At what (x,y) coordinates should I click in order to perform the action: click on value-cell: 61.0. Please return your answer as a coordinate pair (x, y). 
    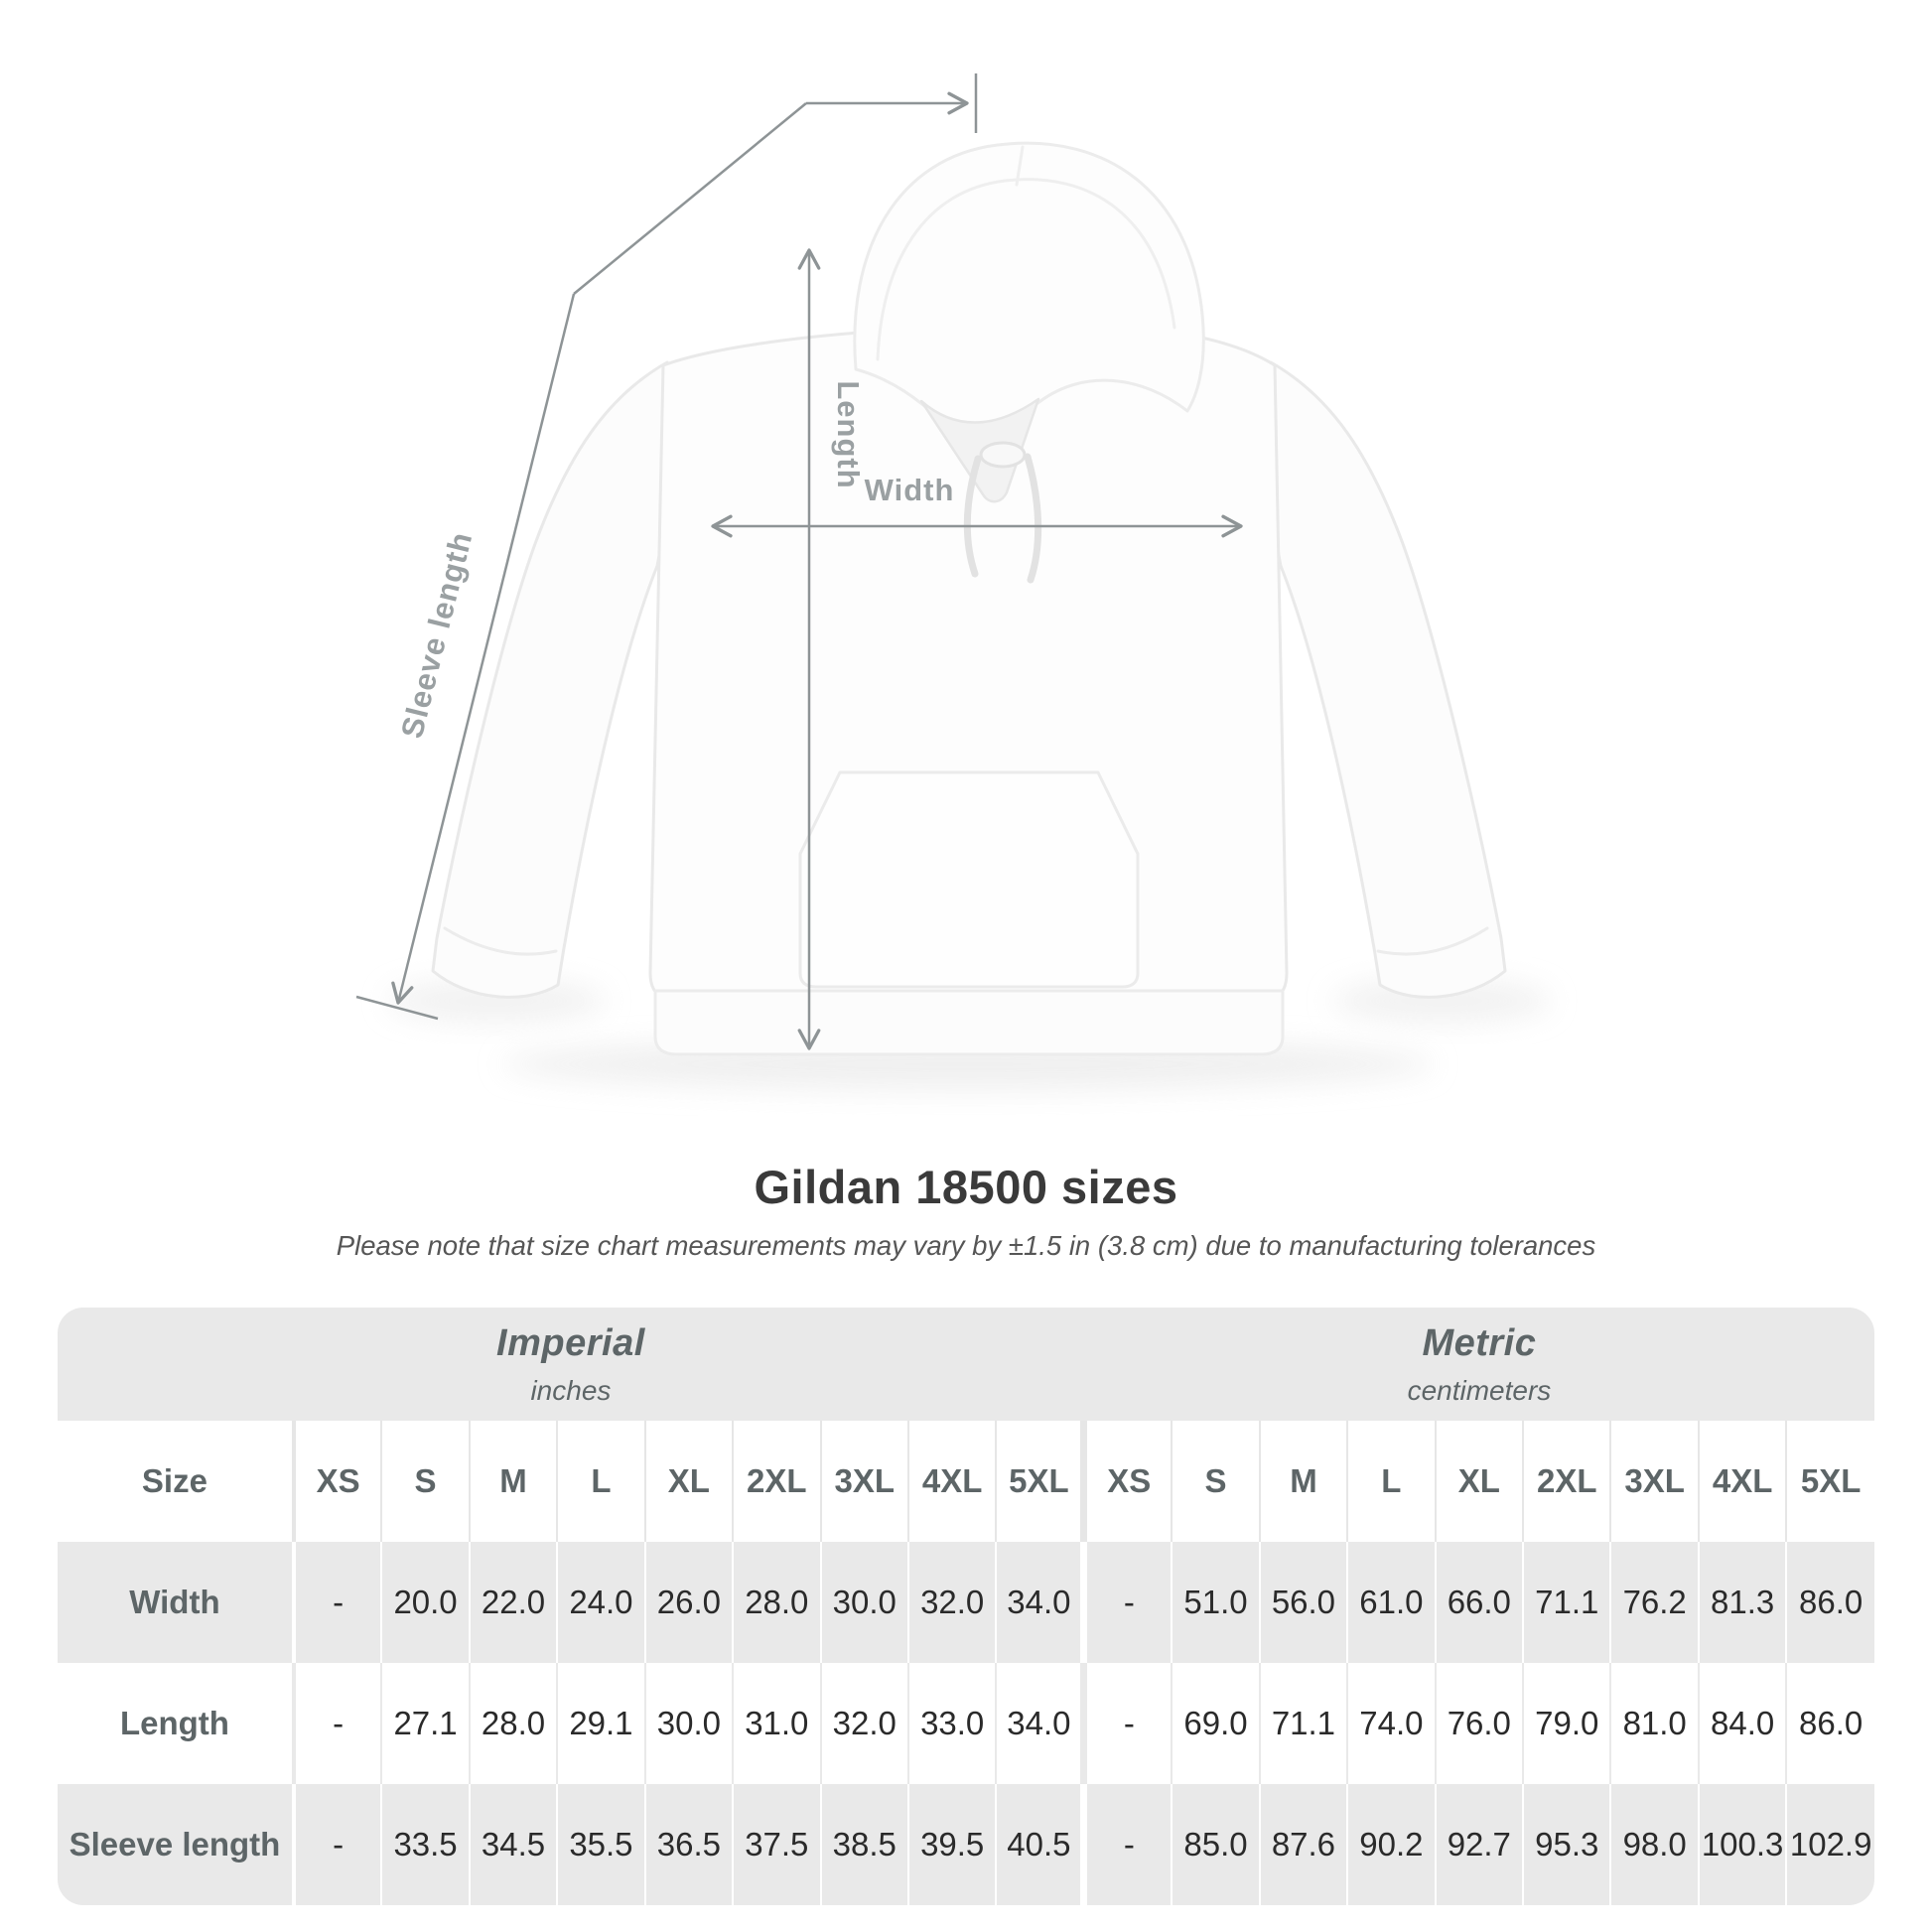
    Looking at the image, I should click on (1391, 1602).